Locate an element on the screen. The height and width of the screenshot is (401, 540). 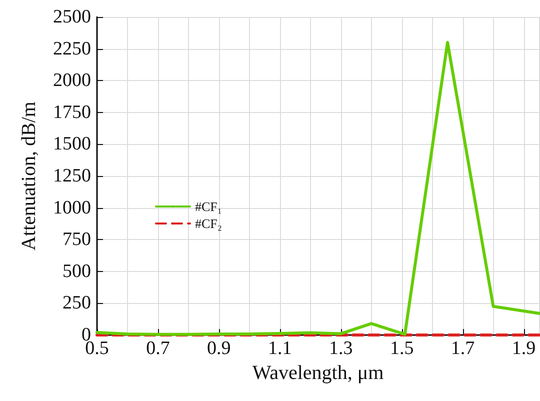
y-axis-title: Attenuation, dB/m is located at coordinates (29, 175).